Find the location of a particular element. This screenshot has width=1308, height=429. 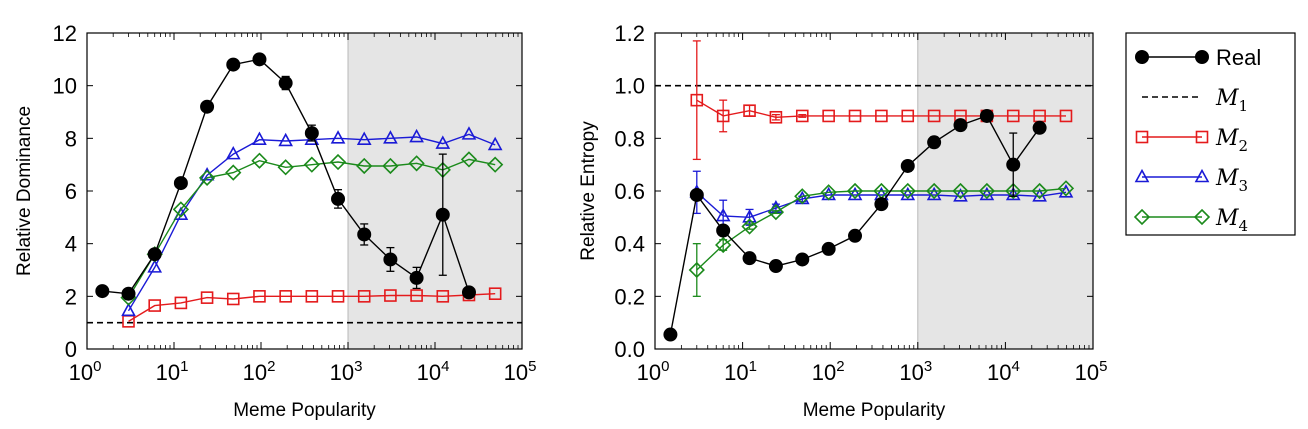

y-tick-label: 4 is located at coordinates (71, 244).